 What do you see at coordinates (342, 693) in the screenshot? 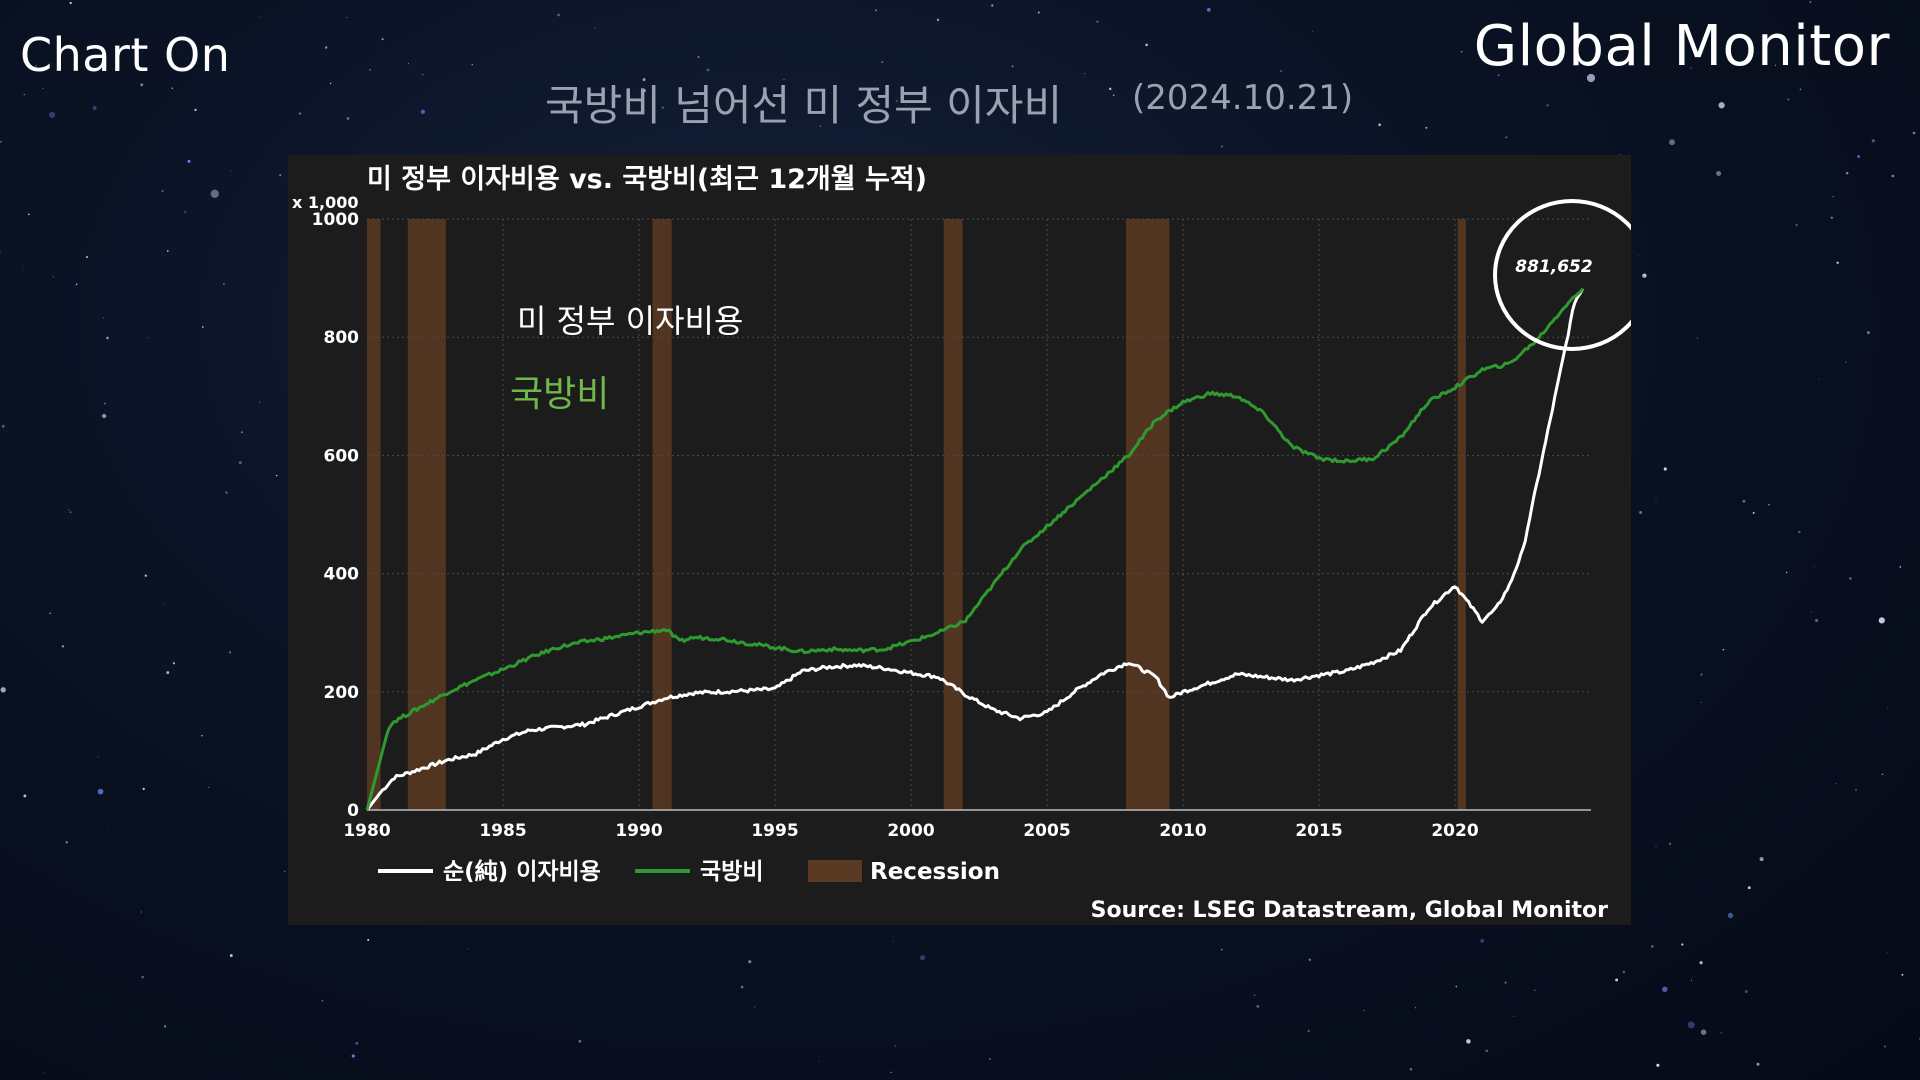
I see `y-tick-label-200: 200` at bounding box center [342, 693].